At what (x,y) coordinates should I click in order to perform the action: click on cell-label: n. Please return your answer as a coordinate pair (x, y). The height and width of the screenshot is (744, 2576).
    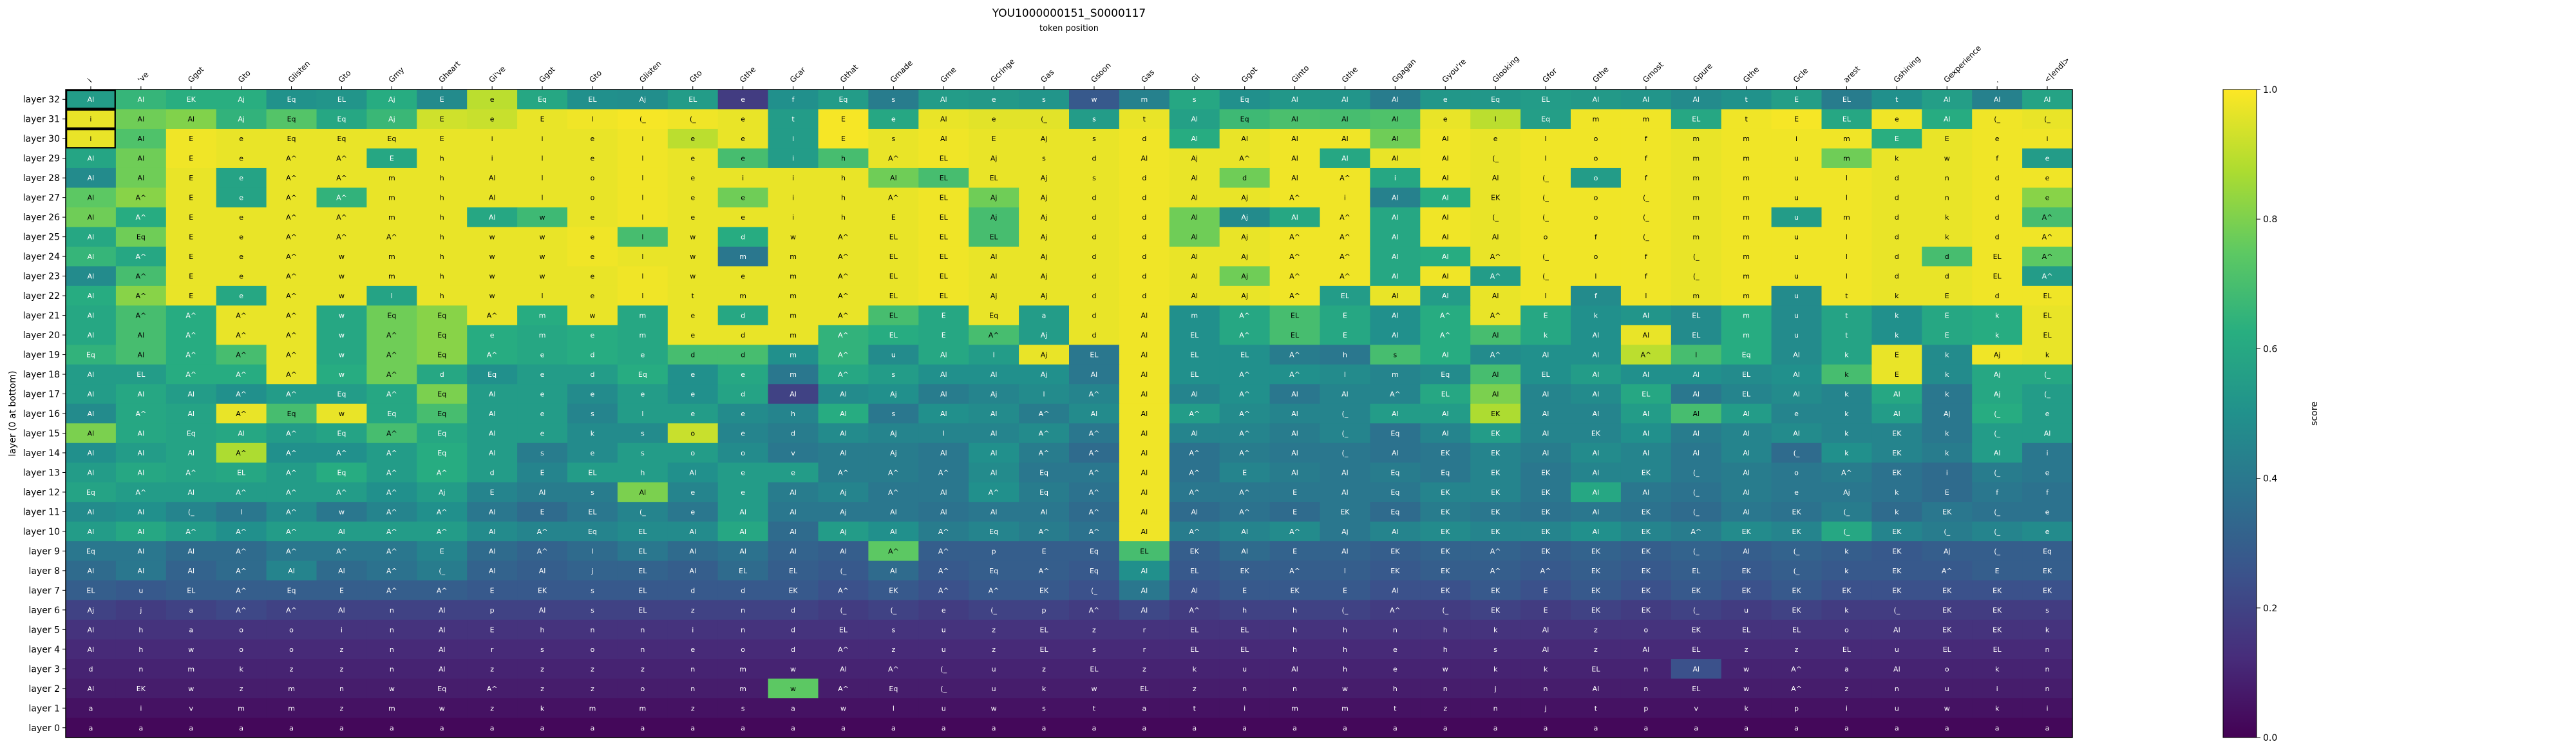
    Looking at the image, I should click on (341, 689).